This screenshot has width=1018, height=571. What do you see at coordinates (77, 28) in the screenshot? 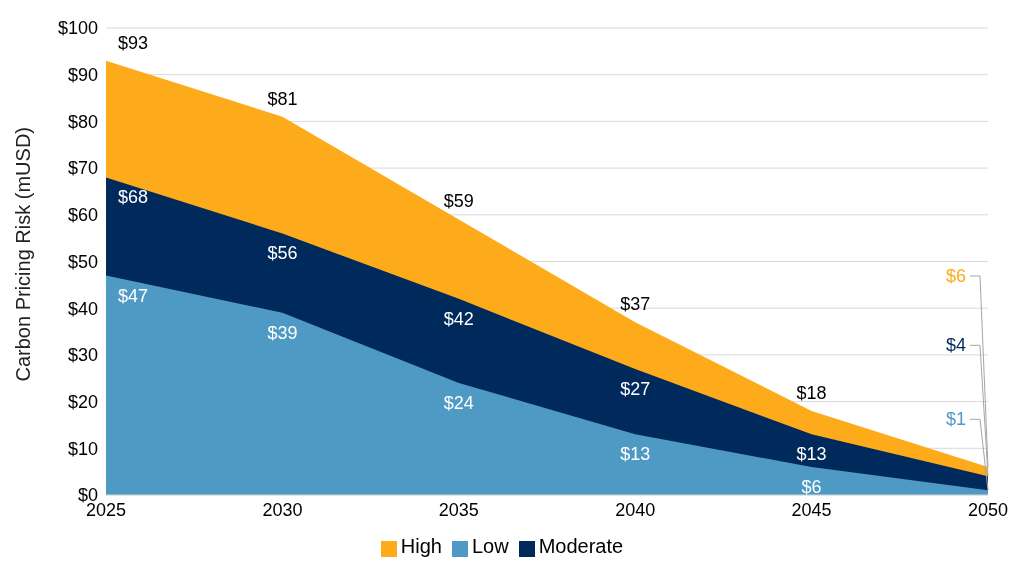
I see `y-tick-label: $100` at bounding box center [77, 28].